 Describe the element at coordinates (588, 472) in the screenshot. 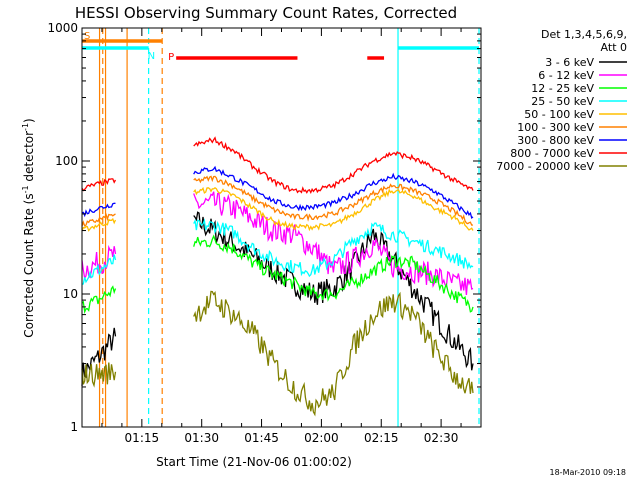

I see `timestamp: 18-Mar-2010 09:18` at that location.